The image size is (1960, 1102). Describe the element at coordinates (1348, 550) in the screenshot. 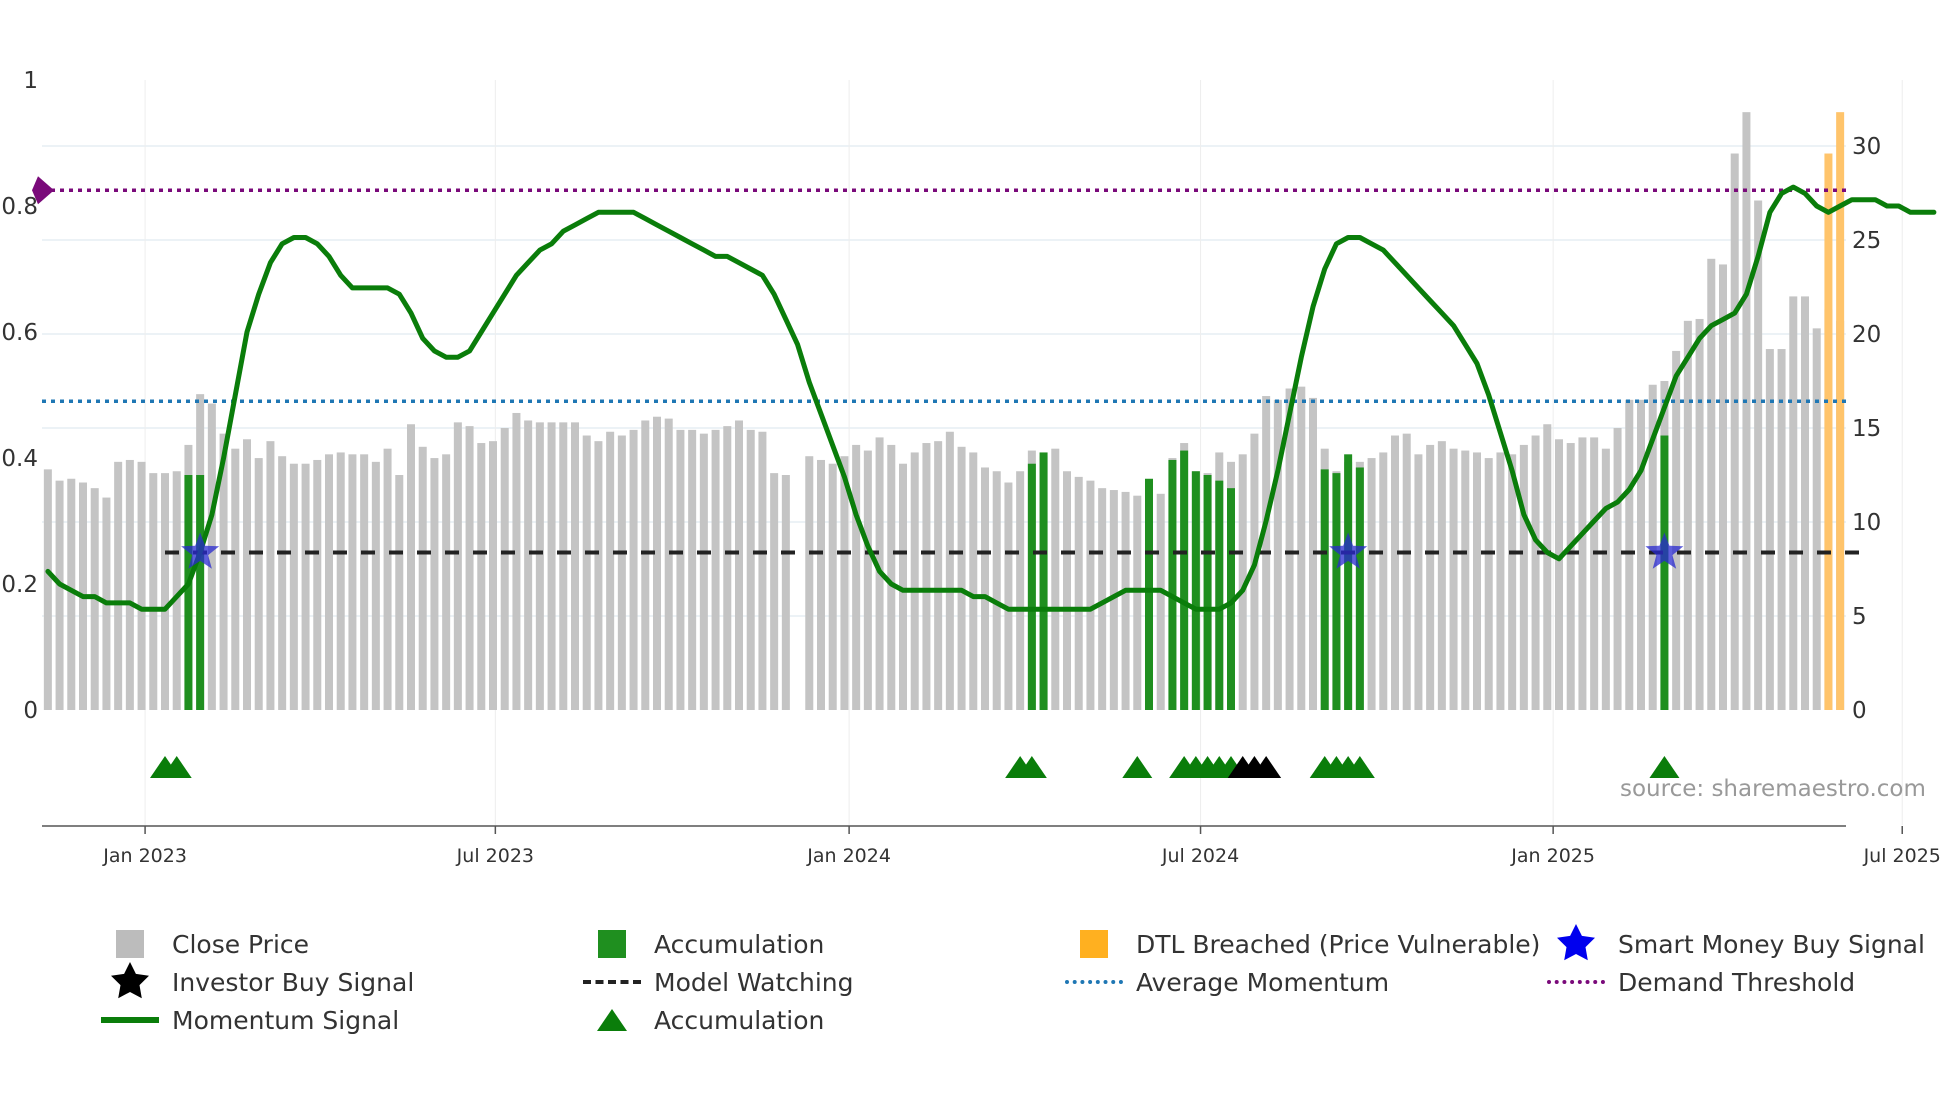

I see `smart-money-buy-star` at that location.